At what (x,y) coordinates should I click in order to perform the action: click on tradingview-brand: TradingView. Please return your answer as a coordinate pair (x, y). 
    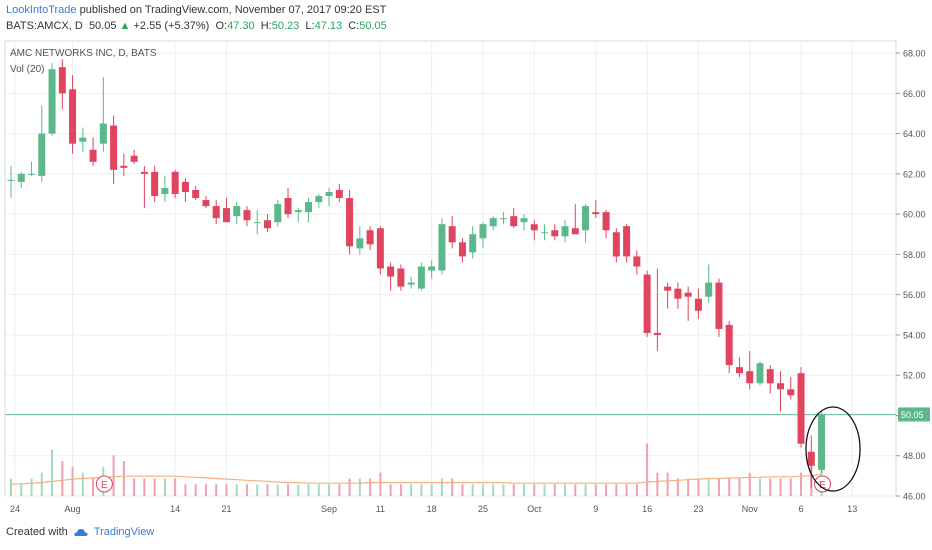
    Looking at the image, I should click on (124, 532).